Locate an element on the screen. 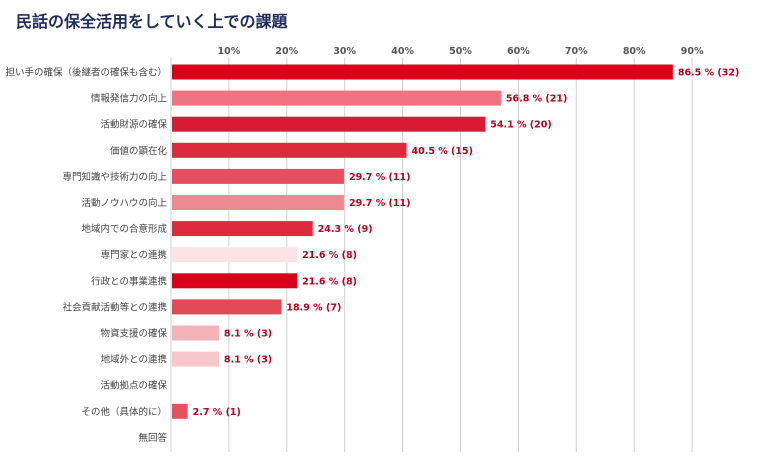 Image resolution: width=780 pixels, height=464 pixels. x-tick-label: 10% is located at coordinates (229, 51).